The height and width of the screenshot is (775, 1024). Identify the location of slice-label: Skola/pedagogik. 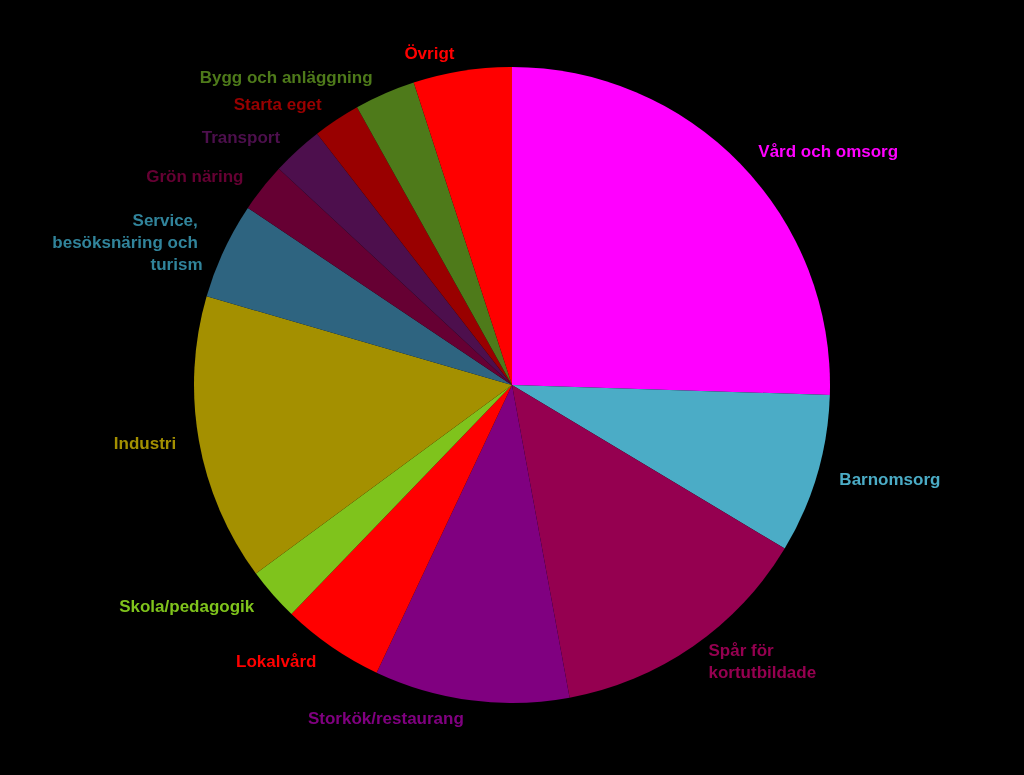
(187, 606).